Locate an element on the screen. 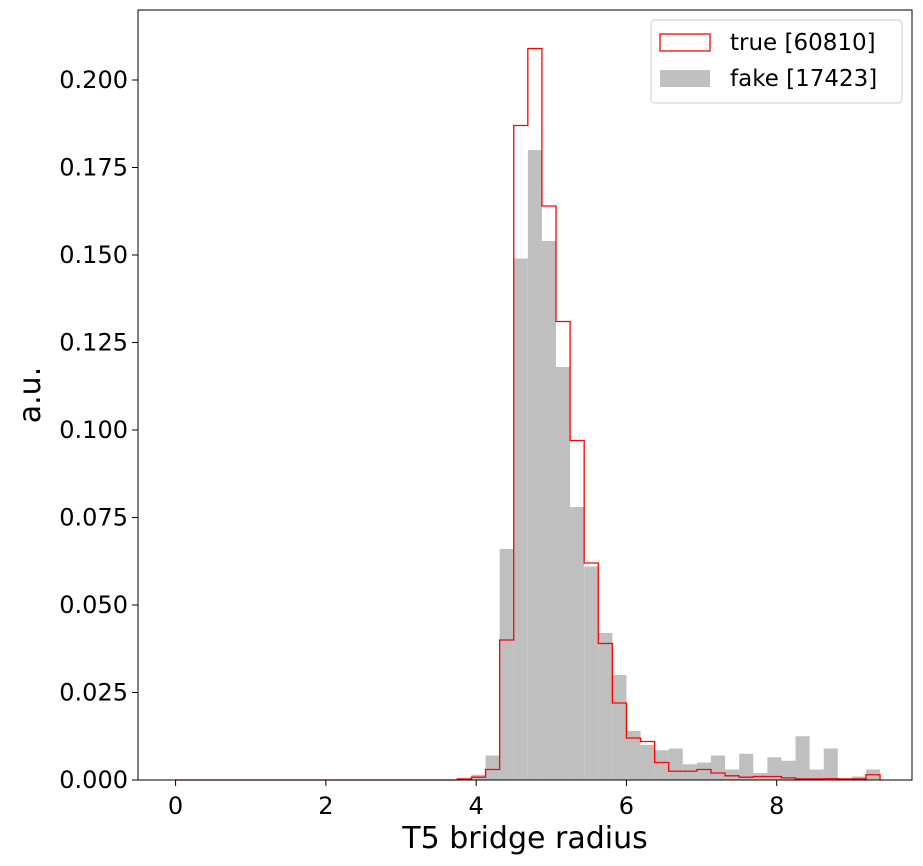  x-axis-label: T5 bridge radius is located at coordinates (524, 838).